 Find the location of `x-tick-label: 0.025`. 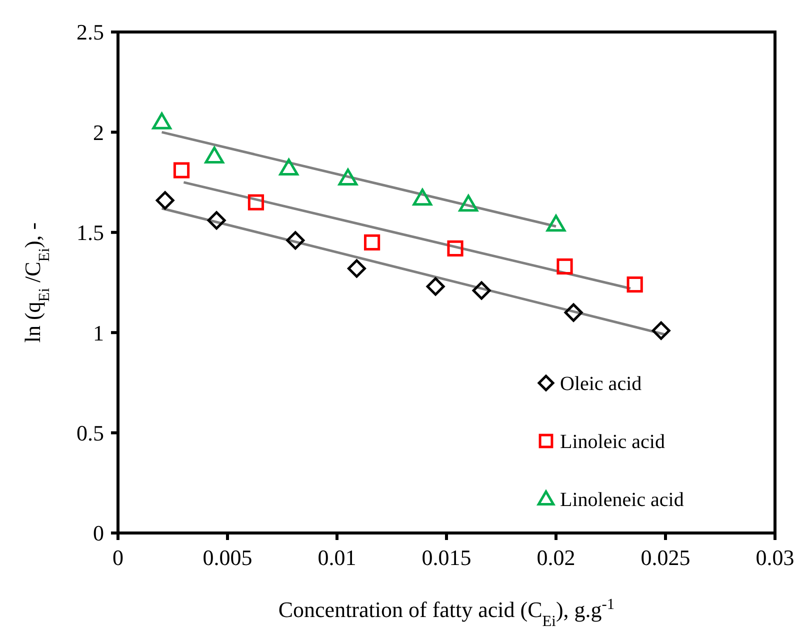

x-tick-label: 0.025 is located at coordinates (665, 557).